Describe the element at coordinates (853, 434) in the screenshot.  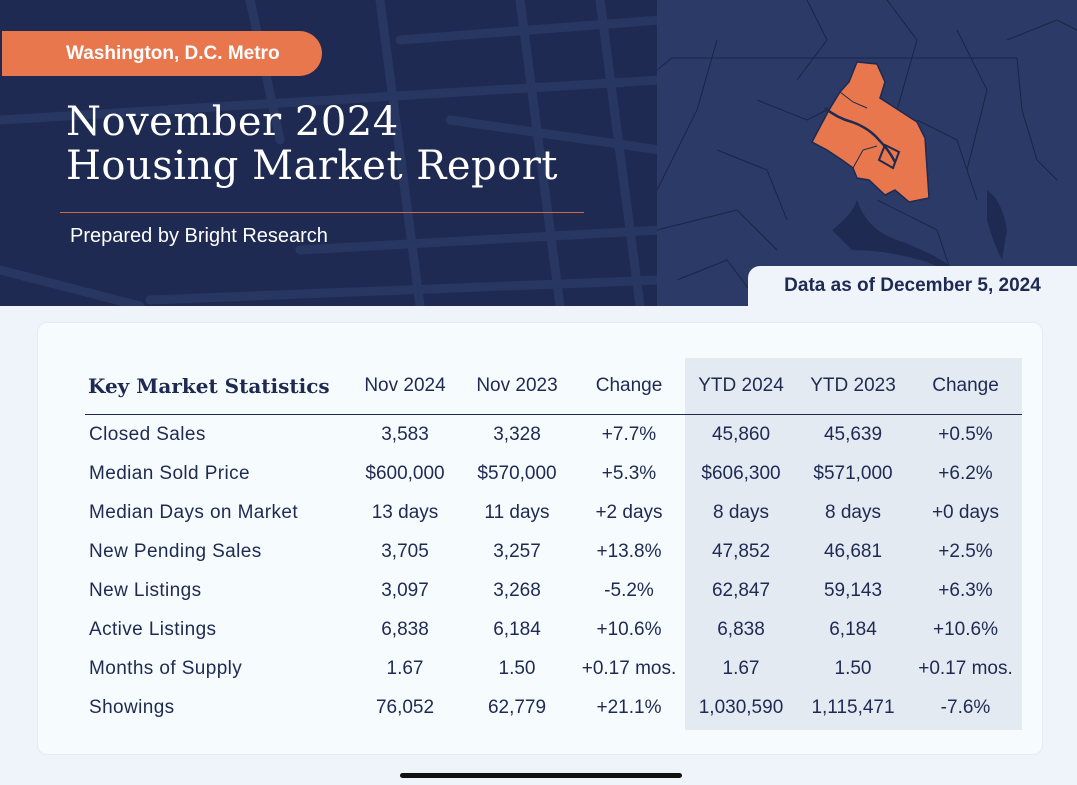
I see `table-cell: 45,639` at that location.